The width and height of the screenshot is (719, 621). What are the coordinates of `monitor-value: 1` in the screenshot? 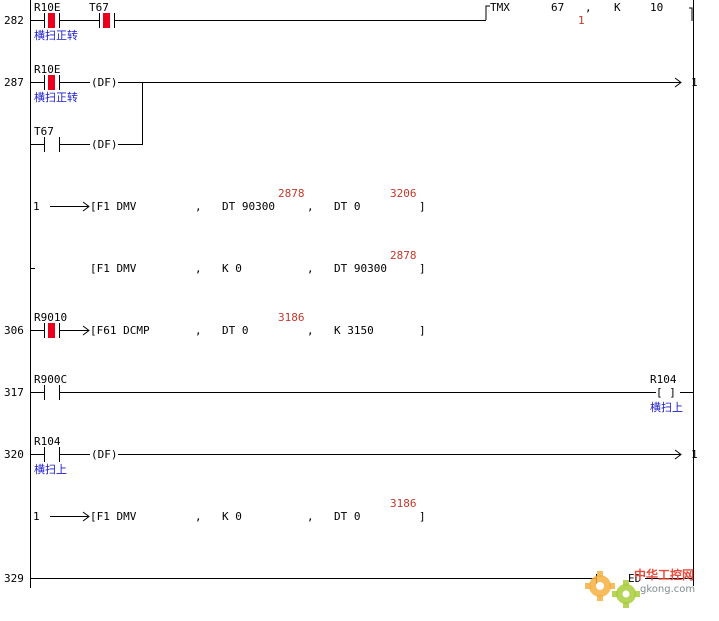 It's located at (581, 20).